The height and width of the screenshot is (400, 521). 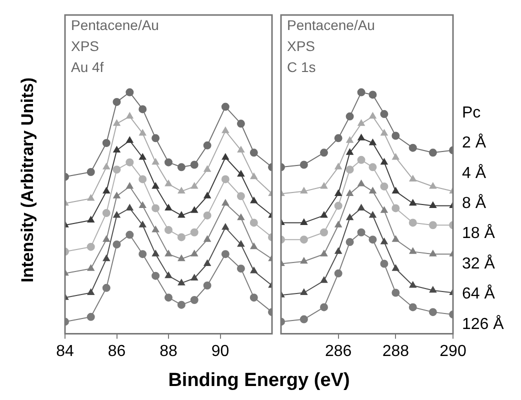 What do you see at coordinates (483, 323) in the screenshot?
I see `text: 126 Å` at bounding box center [483, 323].